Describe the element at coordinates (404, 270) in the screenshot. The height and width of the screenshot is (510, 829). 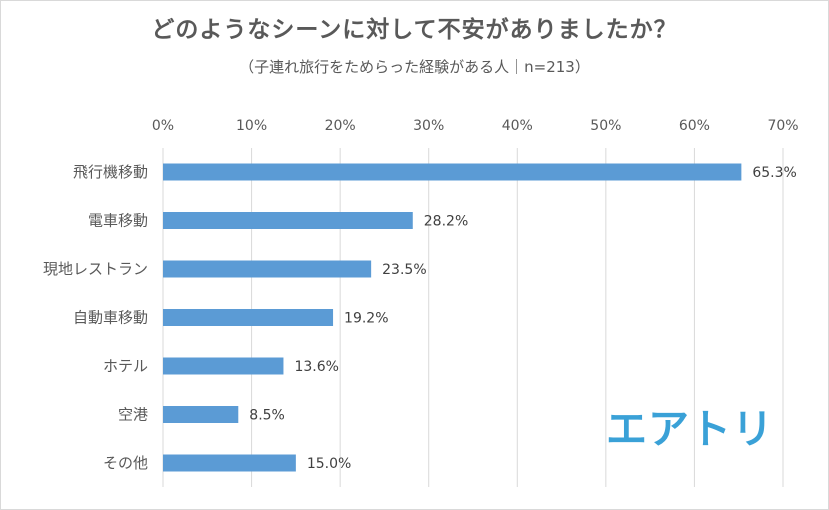
I see `data-label: 23.5%` at that location.